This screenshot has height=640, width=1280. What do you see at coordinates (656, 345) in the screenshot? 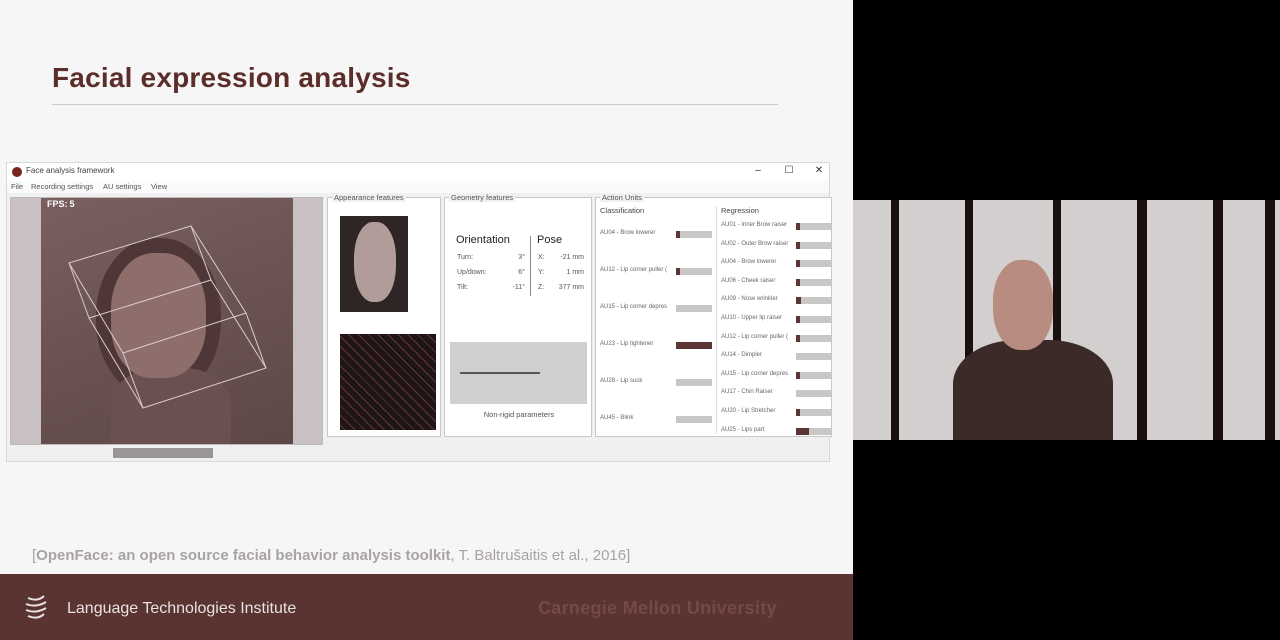
I see `au-row: AU23 - Lip tightener` at bounding box center [656, 345].